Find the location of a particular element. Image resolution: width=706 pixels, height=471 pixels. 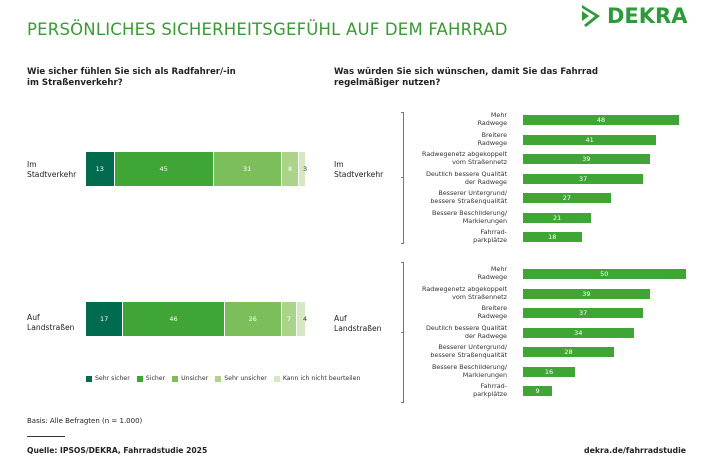

data-label: 26 is located at coordinates (252, 319).